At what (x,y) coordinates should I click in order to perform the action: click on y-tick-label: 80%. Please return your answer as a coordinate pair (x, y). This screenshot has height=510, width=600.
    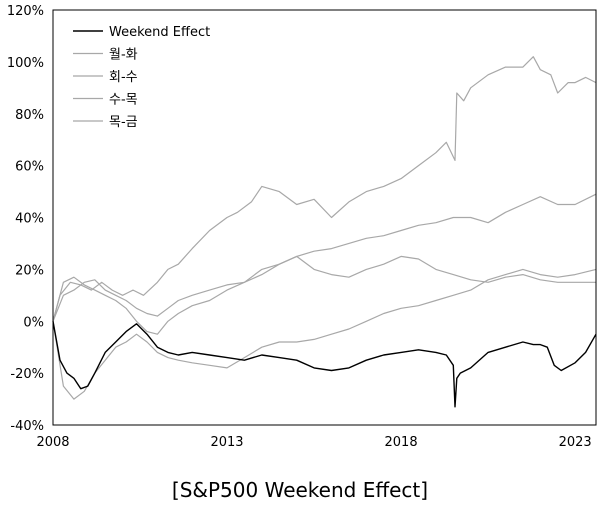
    Looking at the image, I should click on (29, 115).